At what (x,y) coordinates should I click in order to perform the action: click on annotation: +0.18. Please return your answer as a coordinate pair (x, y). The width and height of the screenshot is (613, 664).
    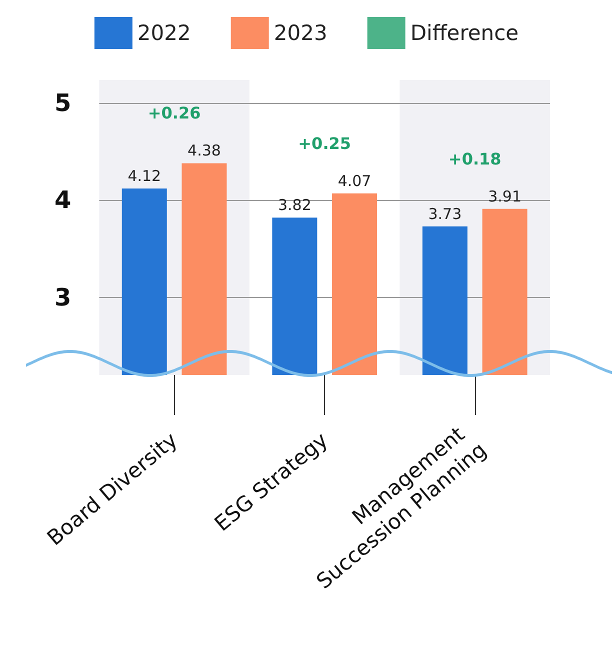
    Looking at the image, I should click on (475, 158).